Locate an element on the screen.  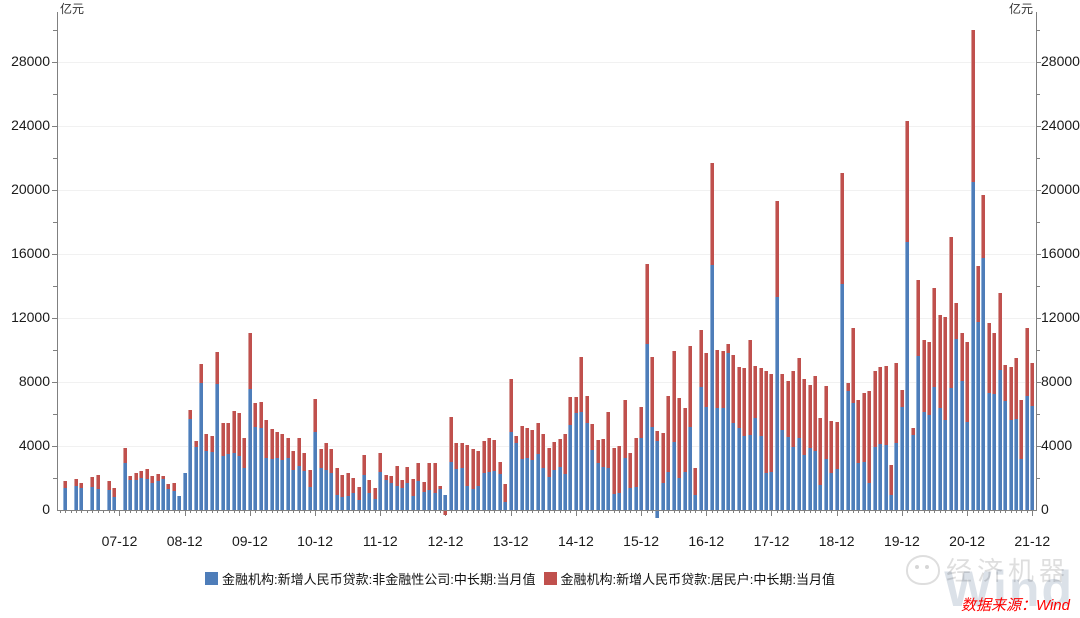
legend-item-corporate: 金融机构:新增人民币贷款:非金融性公司:中长期:当月值 is located at coordinates (370, 578).